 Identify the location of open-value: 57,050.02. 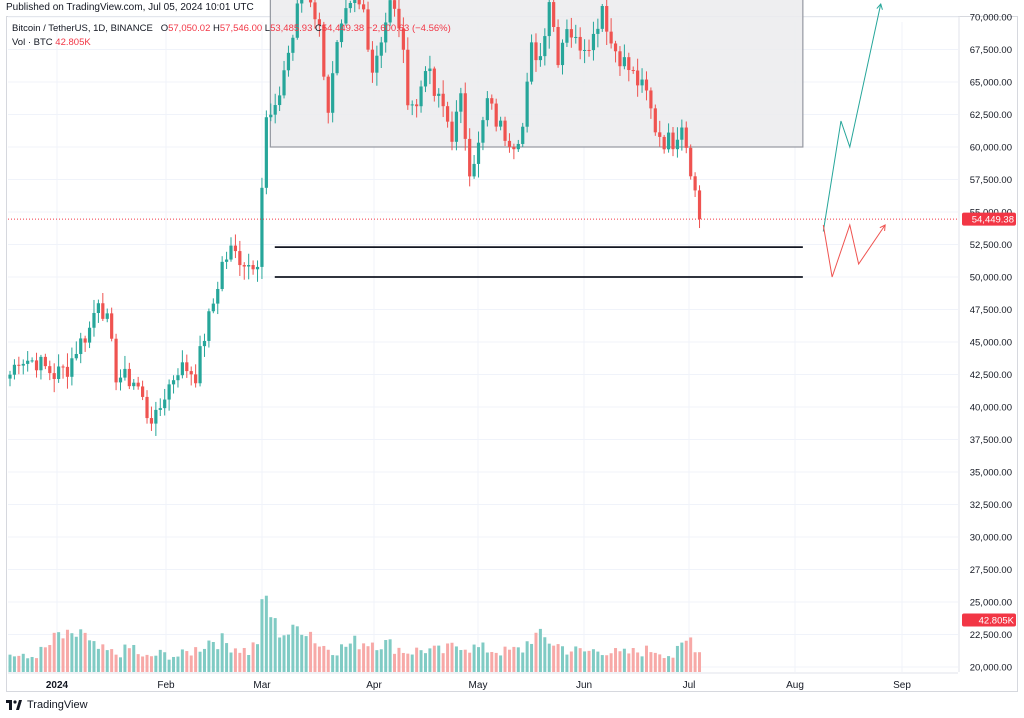
(189, 28).